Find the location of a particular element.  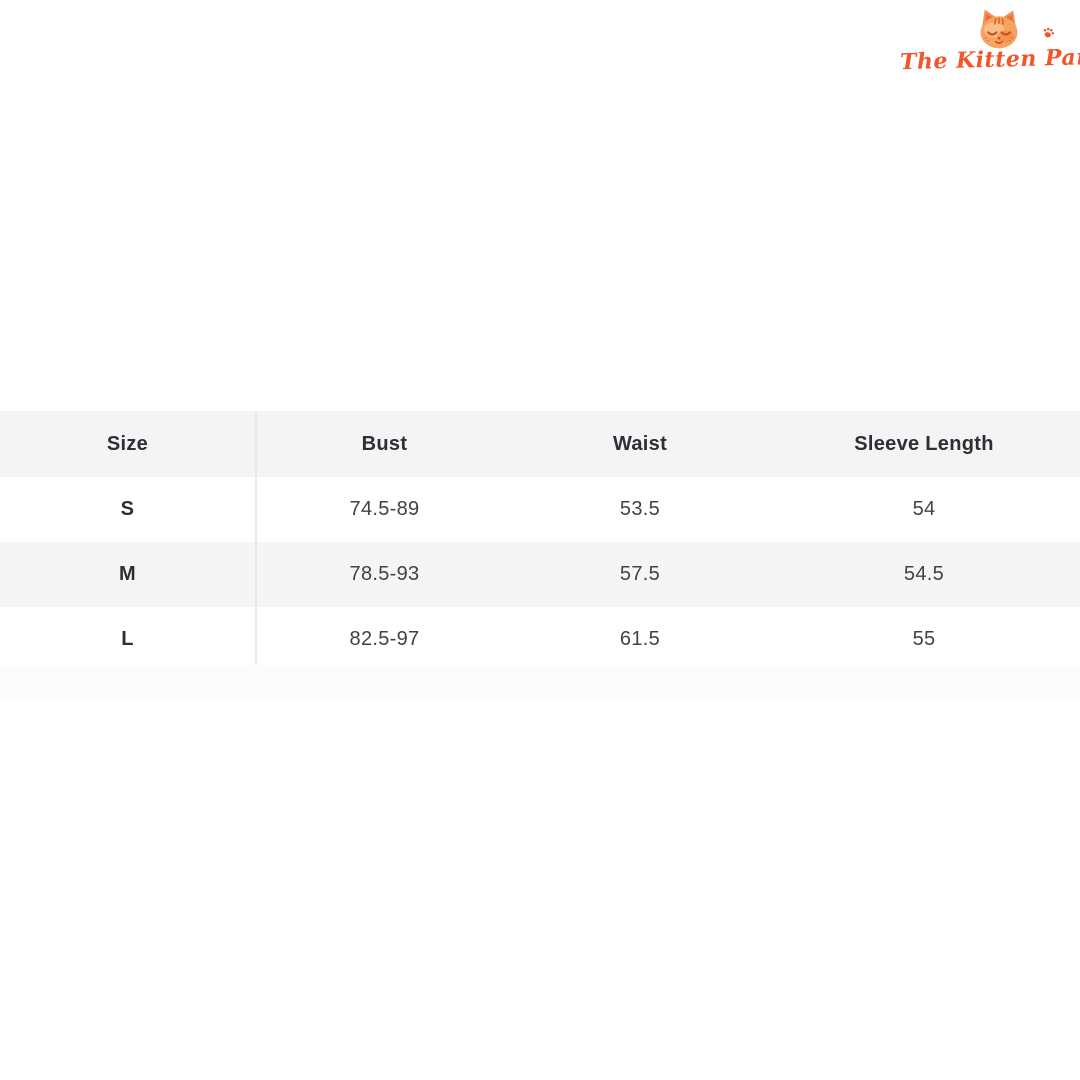

cell-size: L is located at coordinates (128, 640).